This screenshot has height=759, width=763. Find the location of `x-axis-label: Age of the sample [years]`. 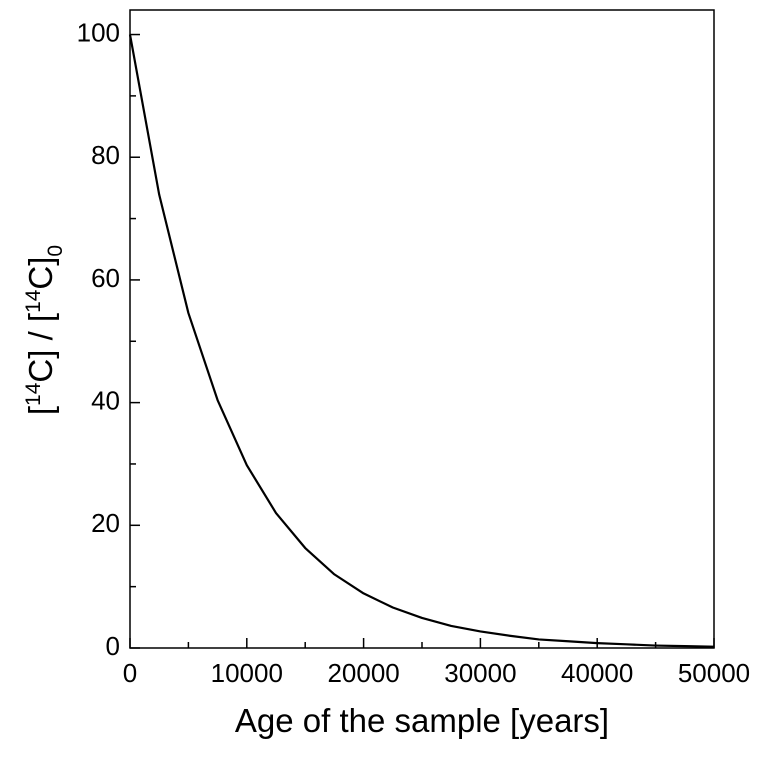

x-axis-label: Age of the sample [years] is located at coordinates (422, 720).